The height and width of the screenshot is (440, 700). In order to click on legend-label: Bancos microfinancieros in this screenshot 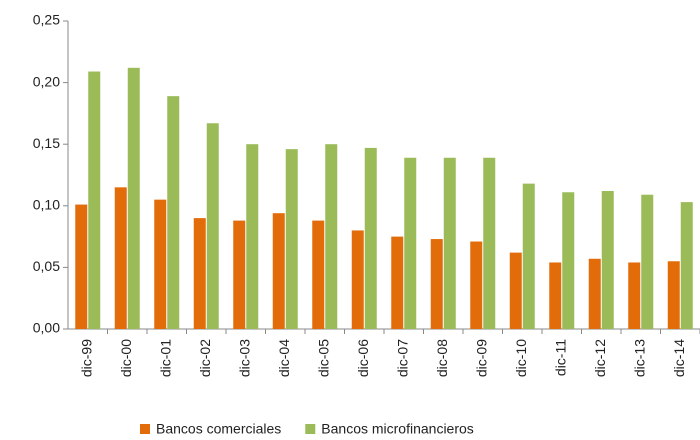, I will do `click(397, 429)`.